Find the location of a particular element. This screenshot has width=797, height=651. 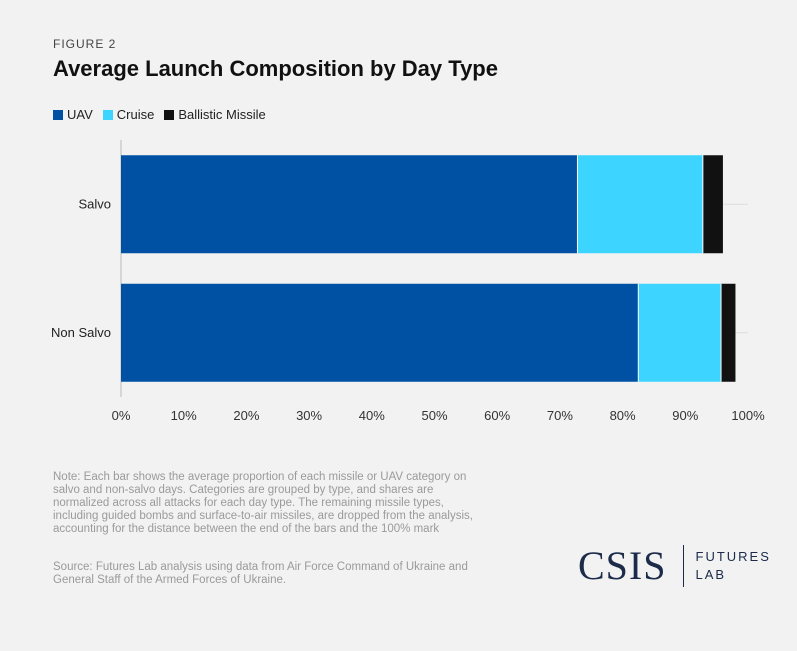

x-tick-label: 20% is located at coordinates (246, 415).